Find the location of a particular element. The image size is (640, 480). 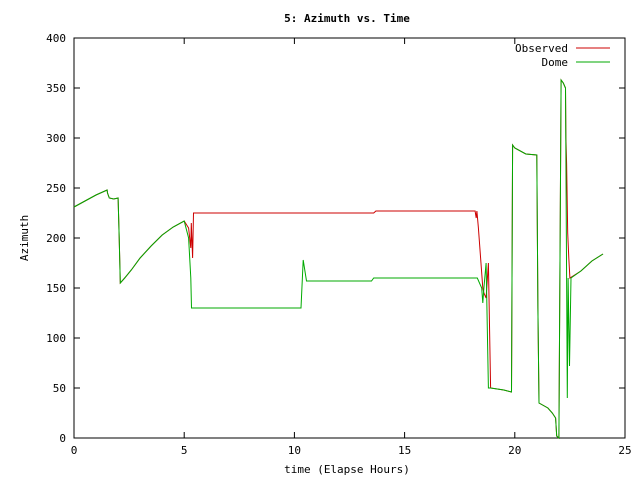

y-tick-label: 50 is located at coordinates (59, 388).